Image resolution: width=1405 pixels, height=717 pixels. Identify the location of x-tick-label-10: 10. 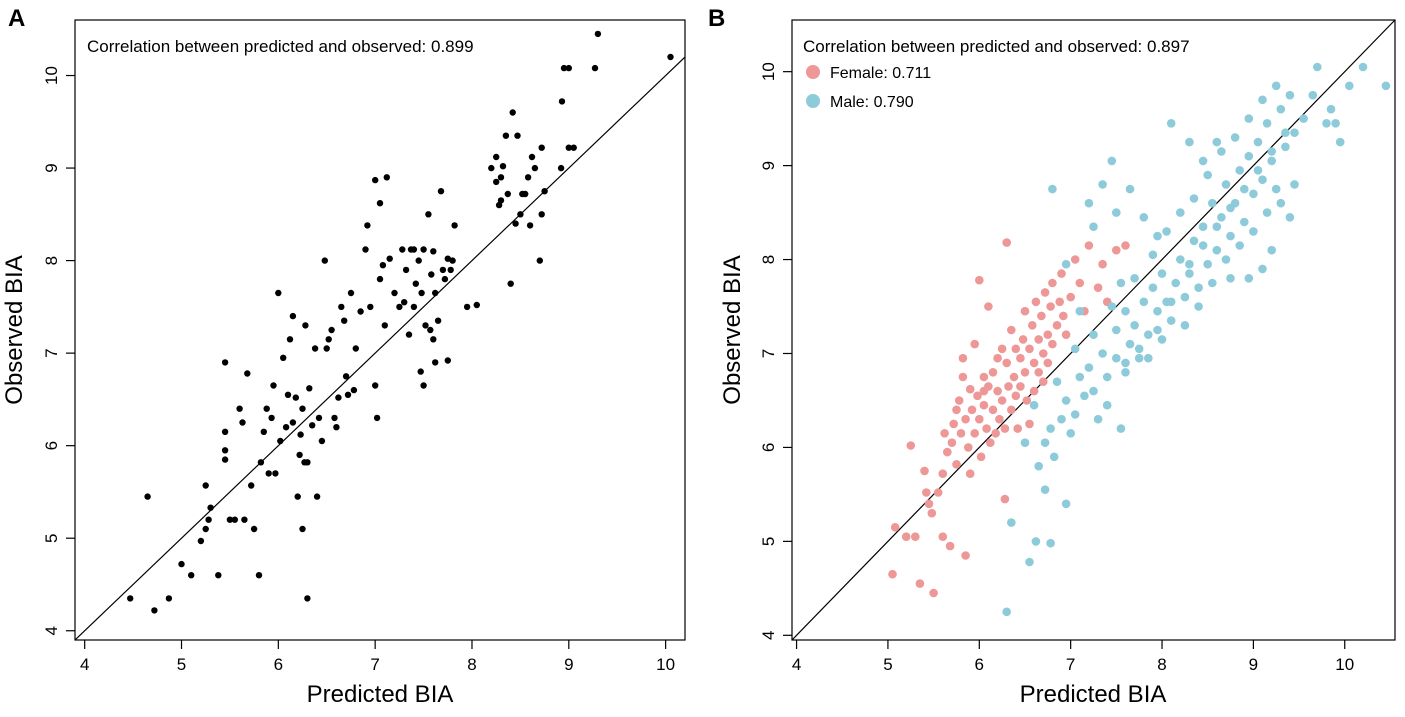
(665, 664).